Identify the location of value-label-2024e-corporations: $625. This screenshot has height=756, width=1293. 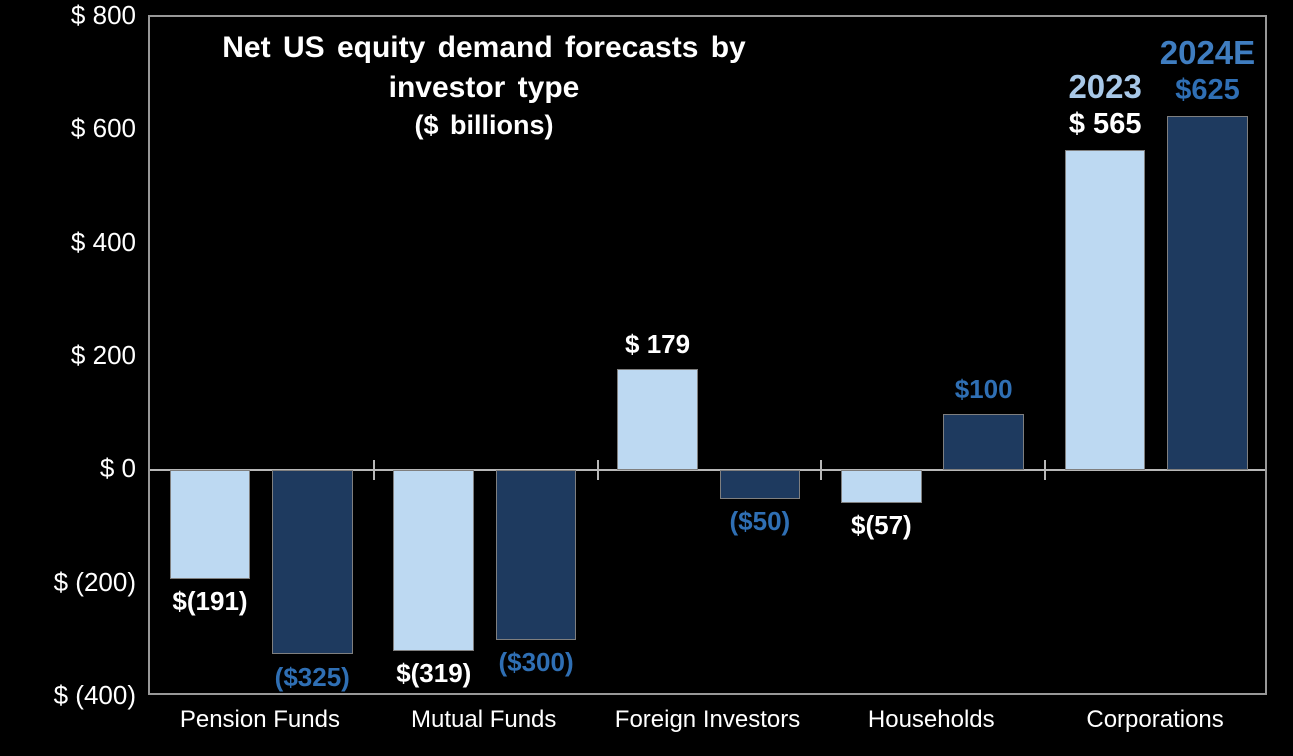
(1207, 90).